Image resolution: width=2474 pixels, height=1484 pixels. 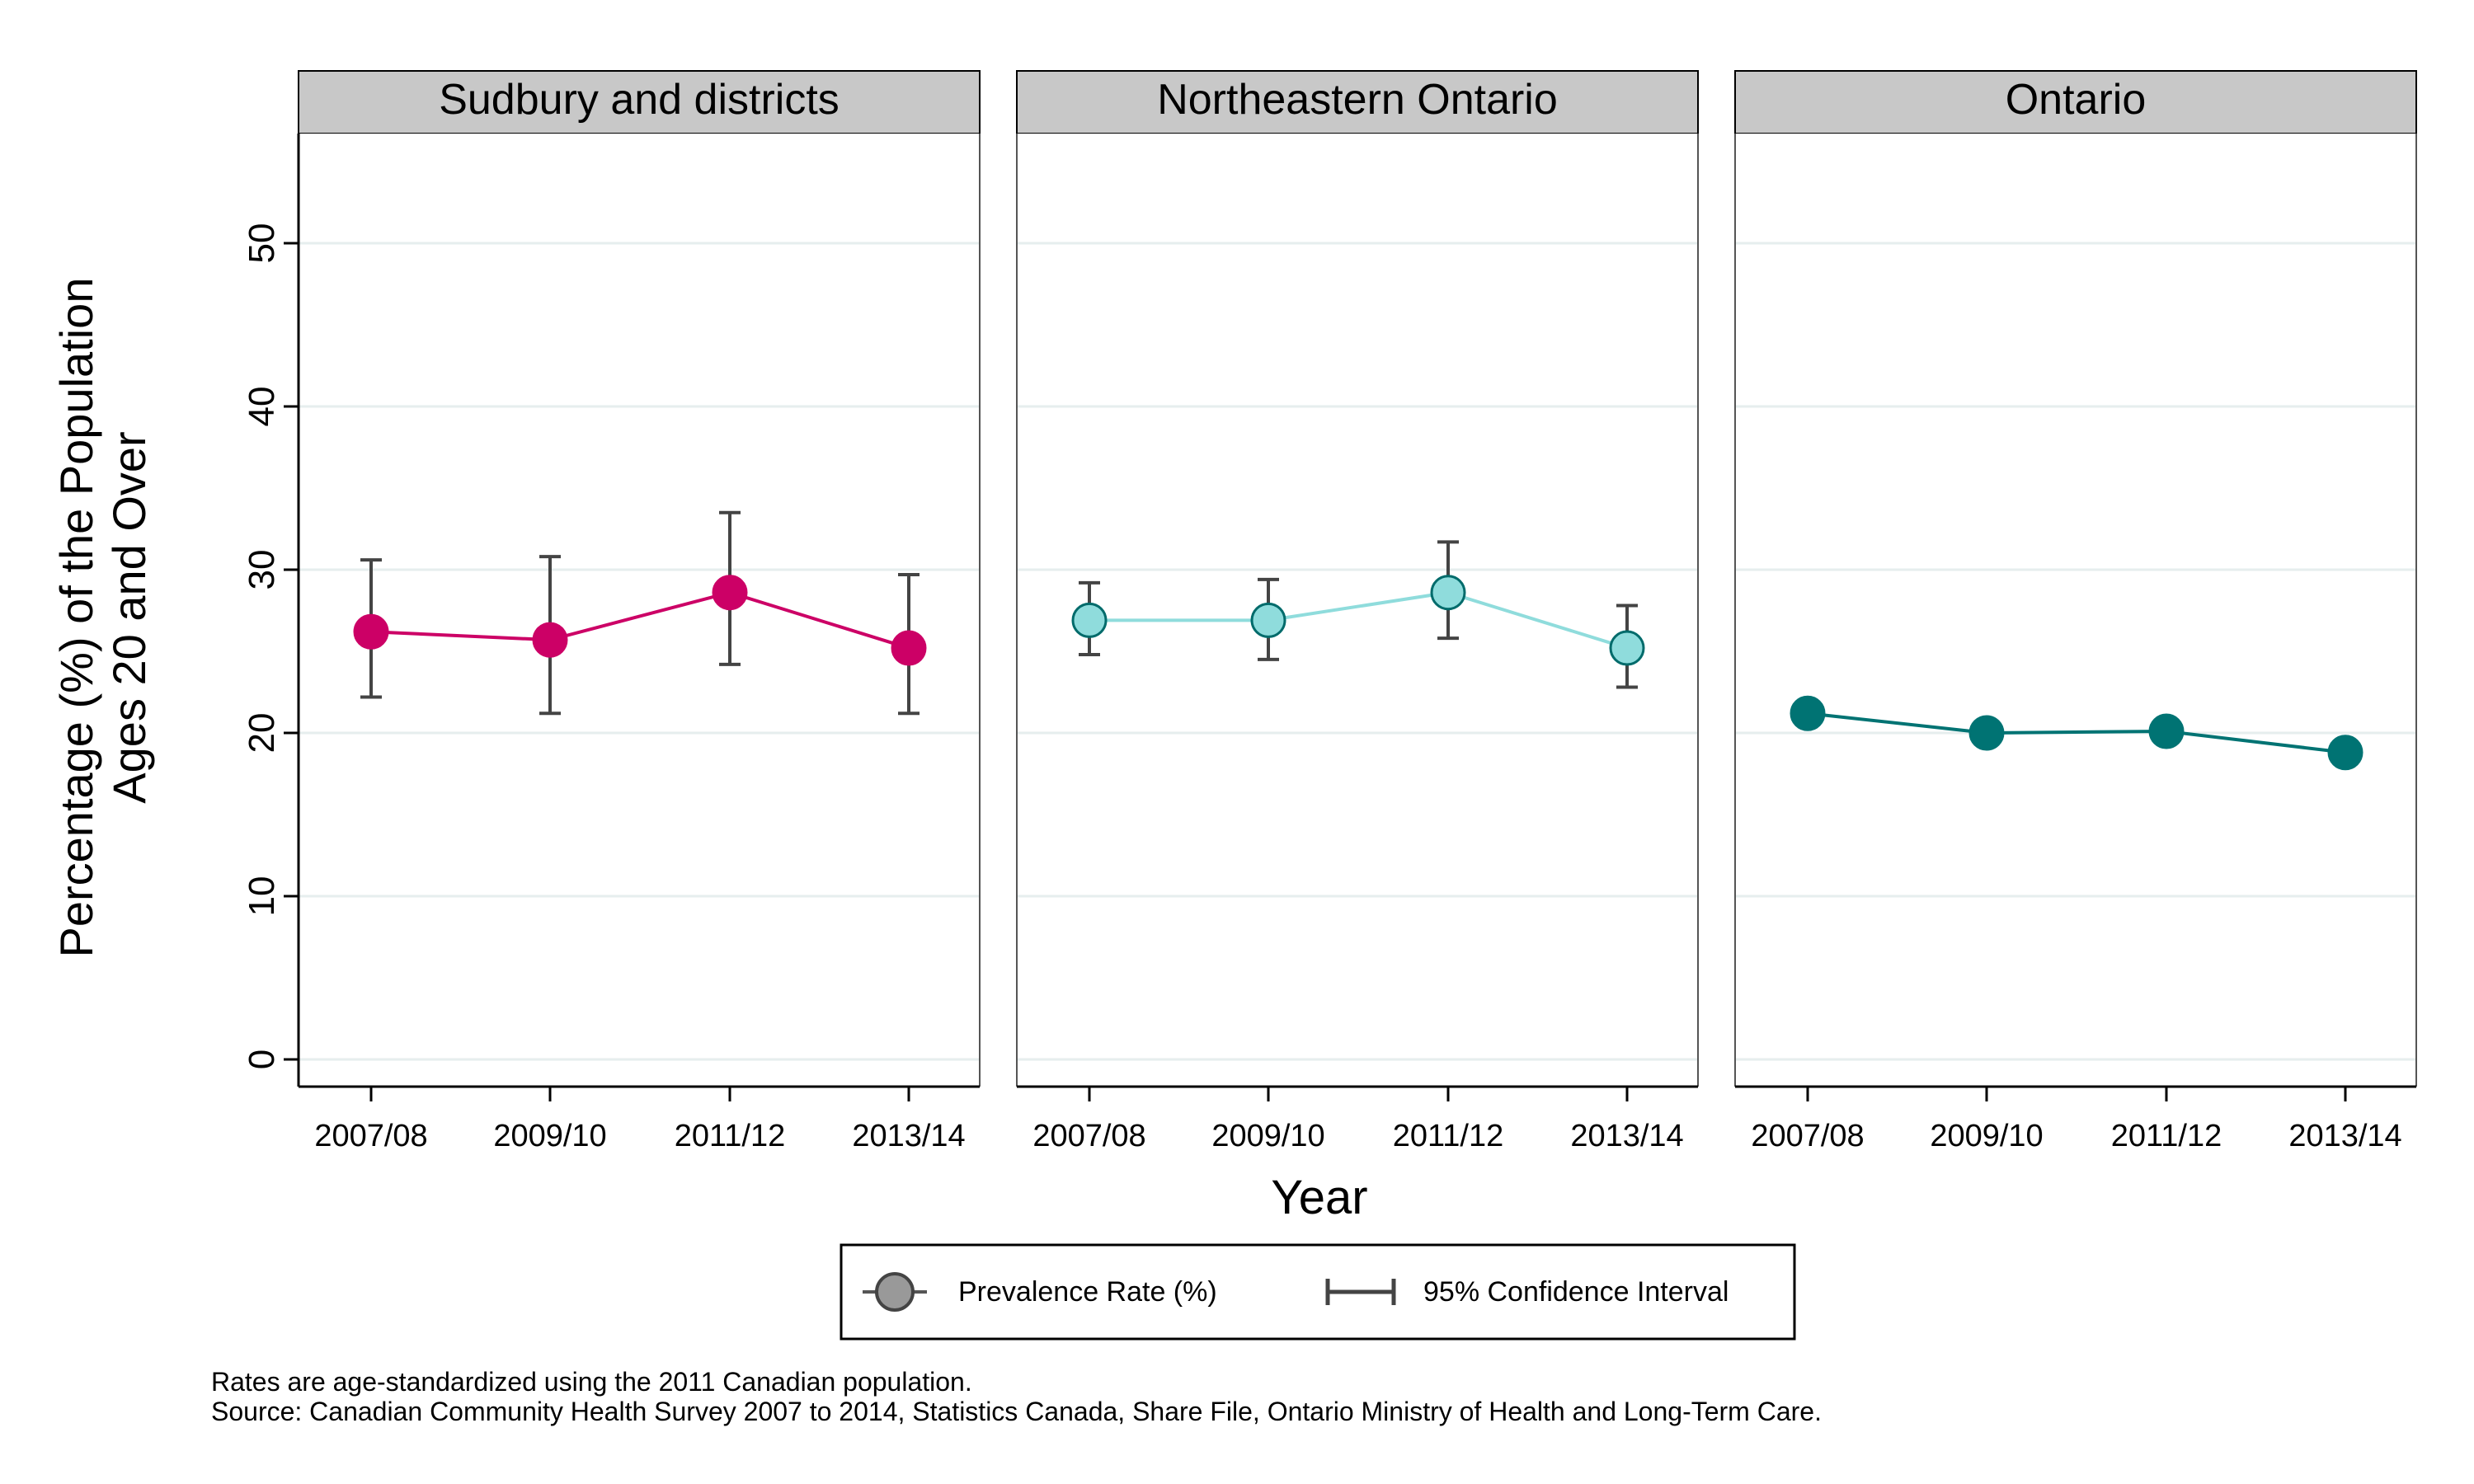 I want to click on panel-title: Sudbury and districts, so click(x=639, y=100).